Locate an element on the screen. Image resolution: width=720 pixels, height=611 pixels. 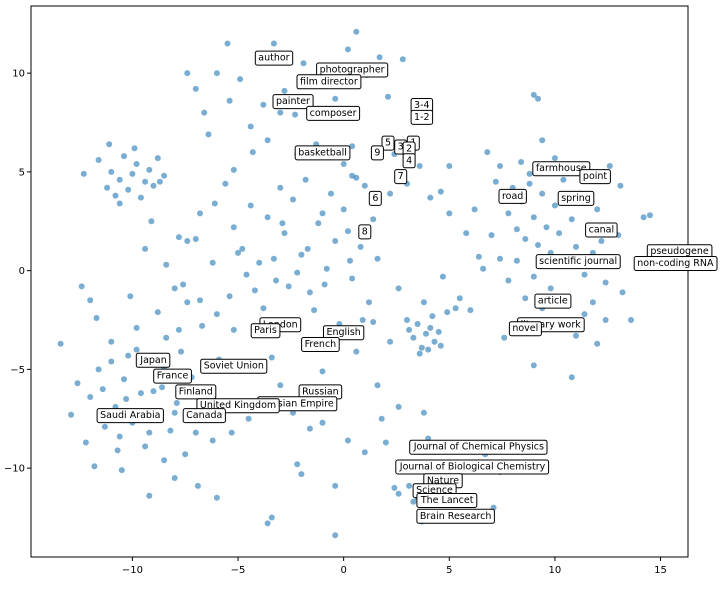
annotation: photographer is located at coordinates (352, 70).